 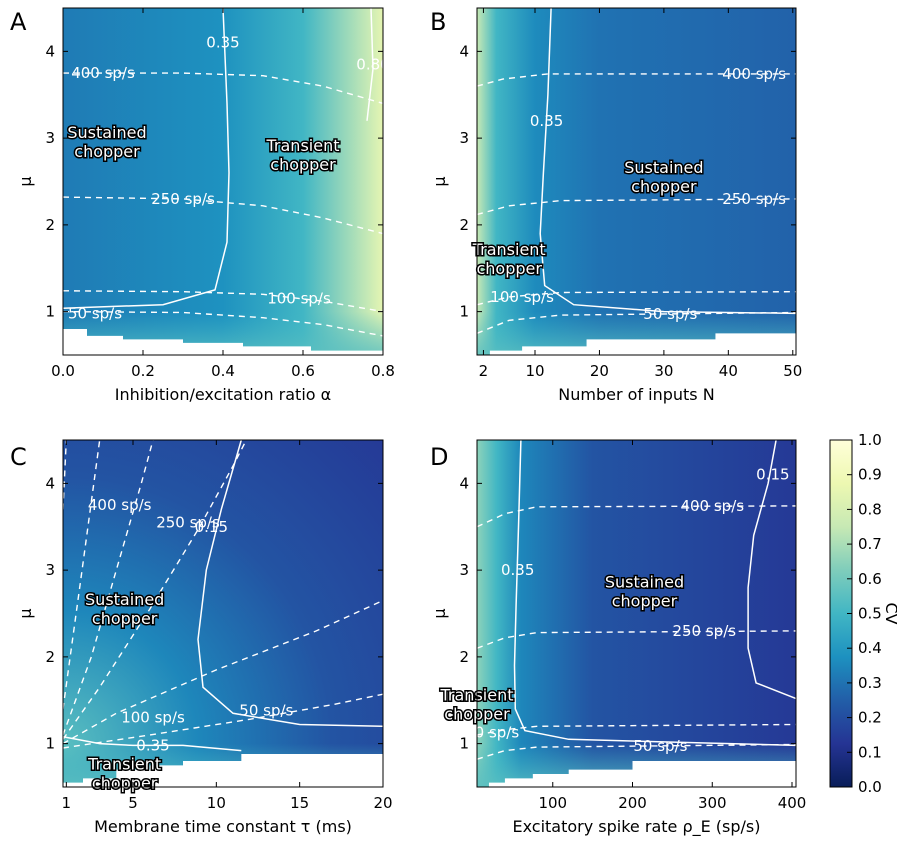 I want to click on x-tick-label: 0.8, so click(x=383, y=371).